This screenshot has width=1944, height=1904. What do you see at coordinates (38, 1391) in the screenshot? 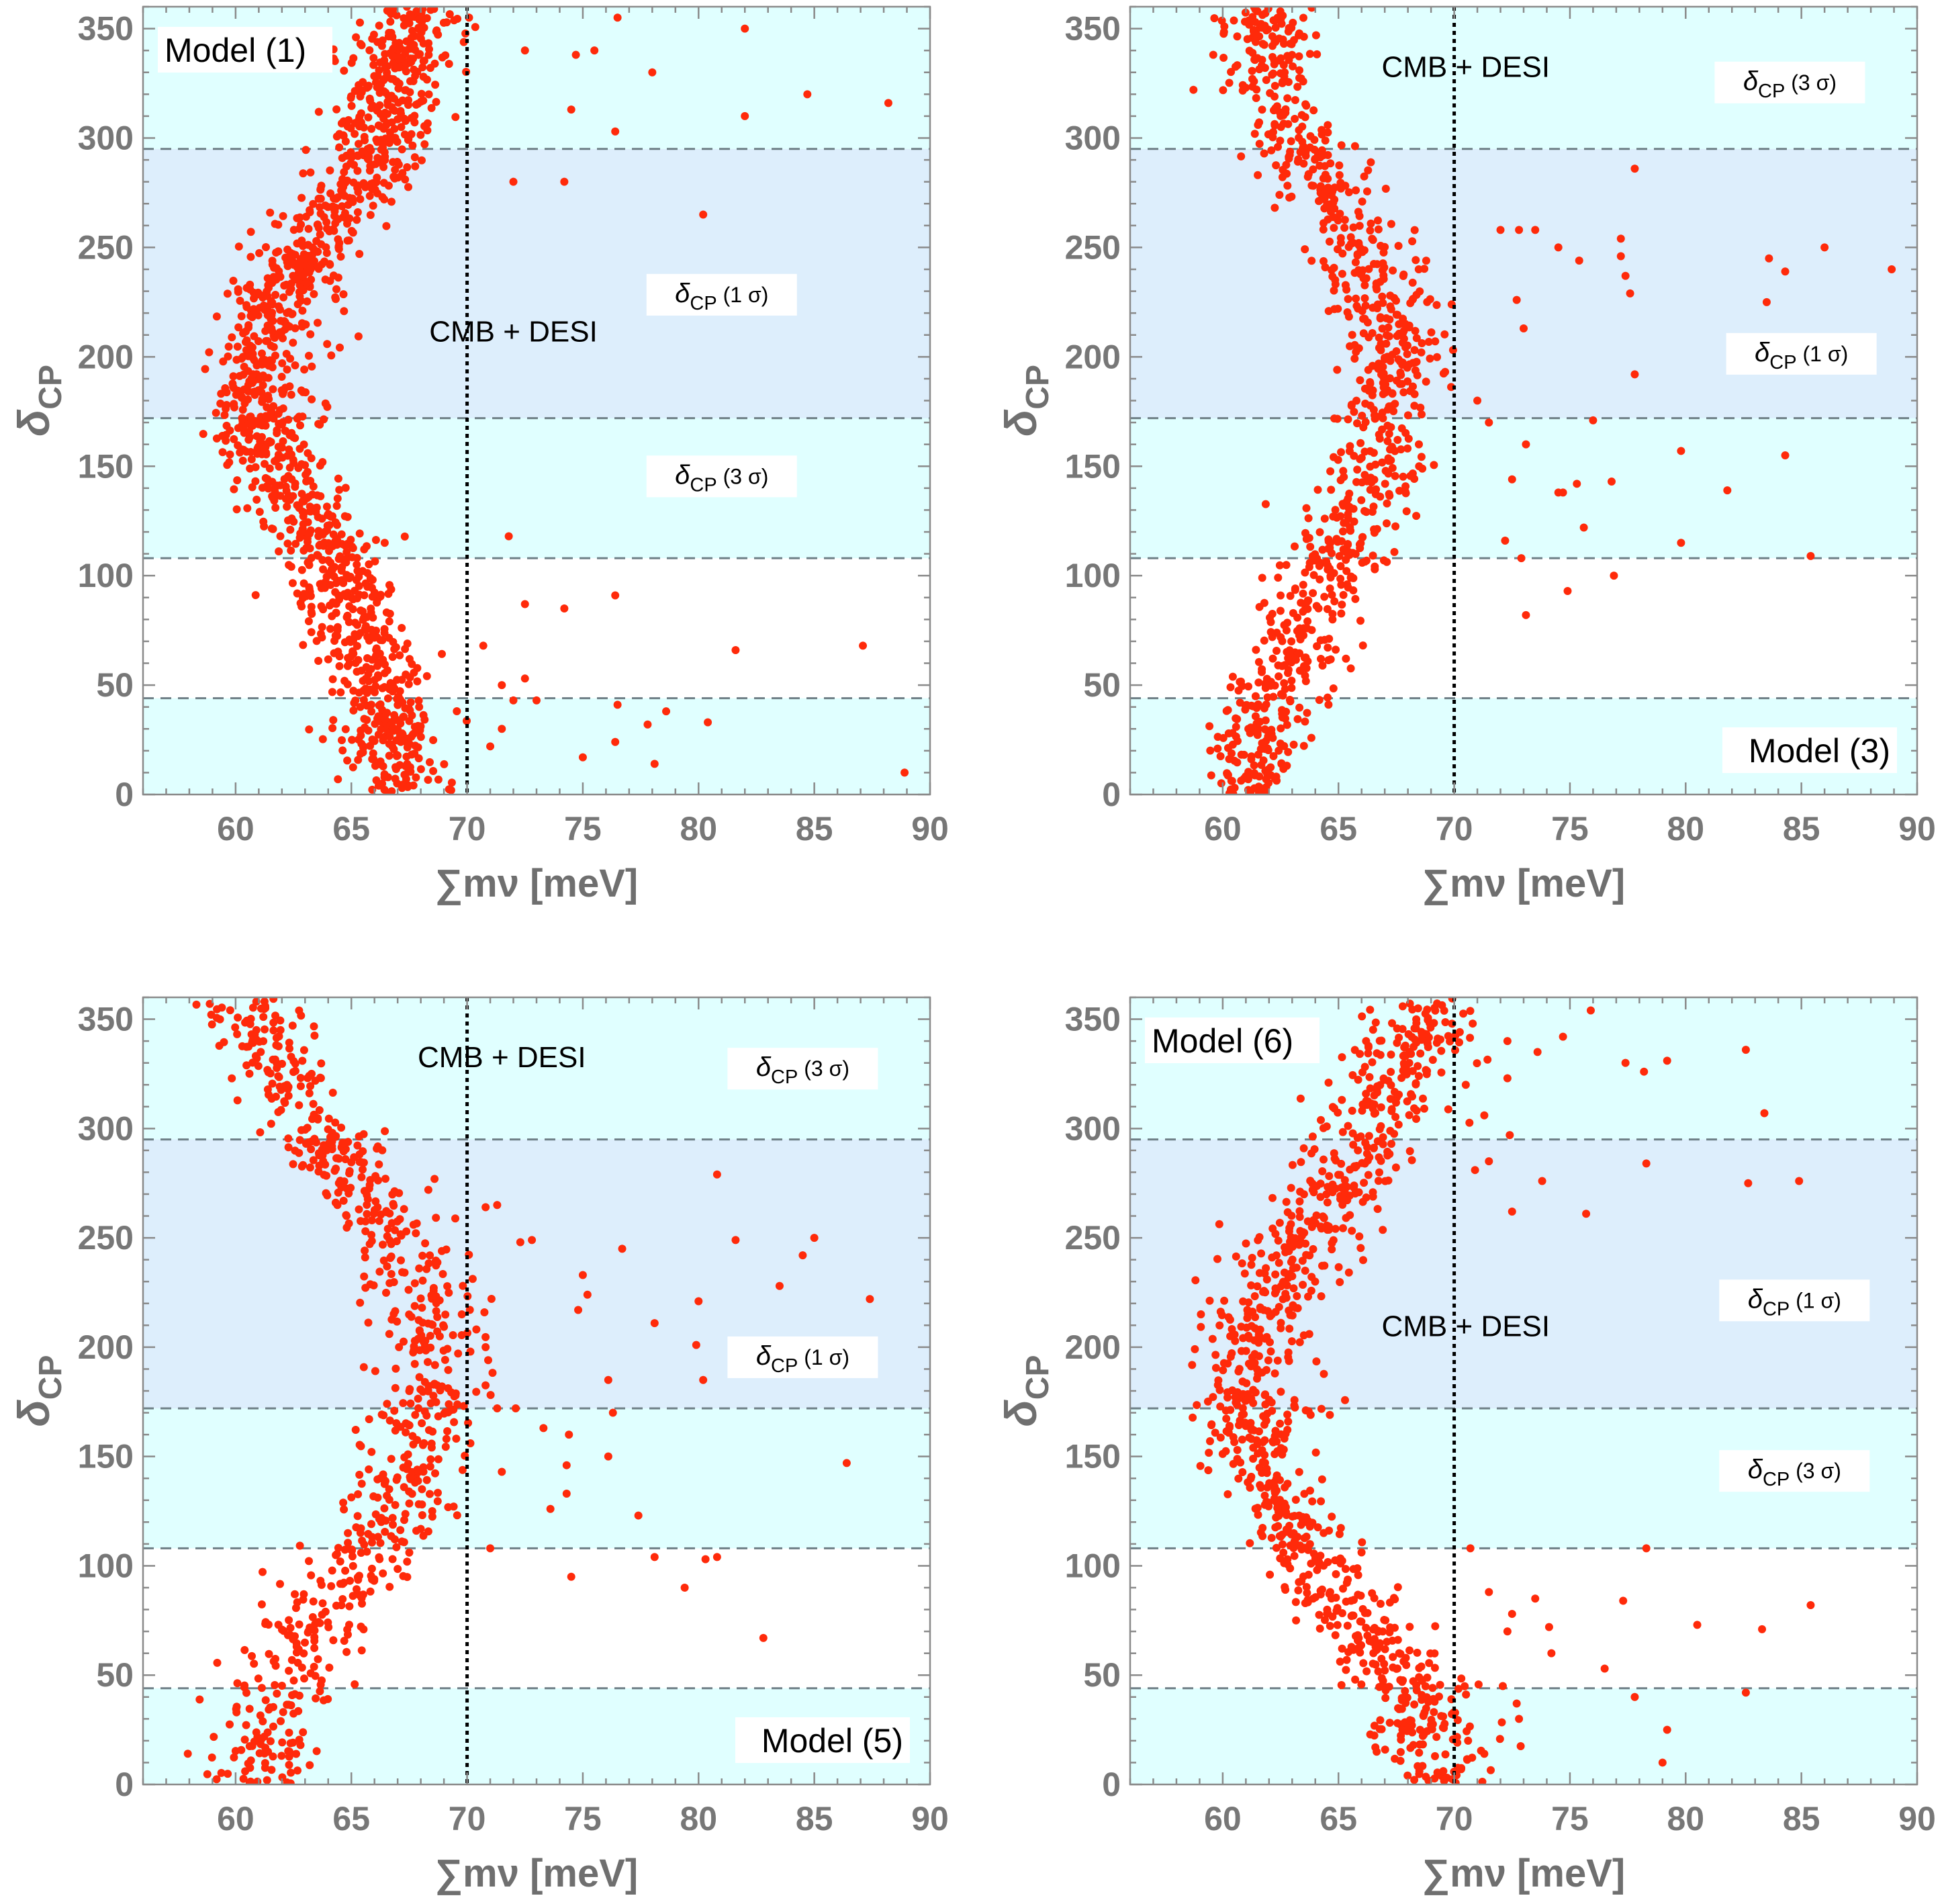
I see `y-axis-title: δCP` at bounding box center [38, 1391].